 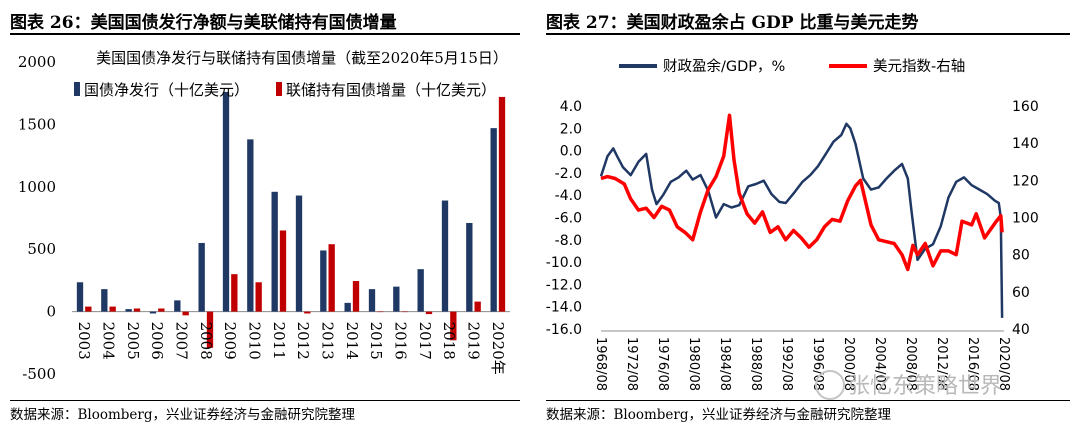 I want to click on y-right-tick-label: 40, so click(x=1021, y=330).